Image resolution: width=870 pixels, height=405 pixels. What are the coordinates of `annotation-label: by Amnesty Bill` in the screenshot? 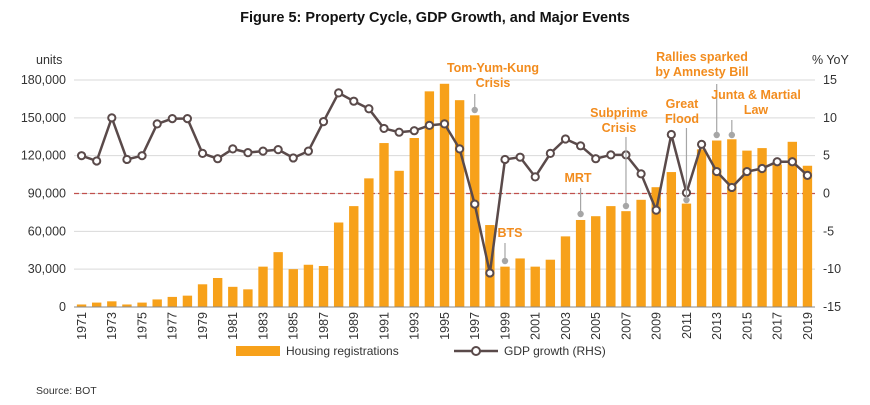 It's located at (701, 72).